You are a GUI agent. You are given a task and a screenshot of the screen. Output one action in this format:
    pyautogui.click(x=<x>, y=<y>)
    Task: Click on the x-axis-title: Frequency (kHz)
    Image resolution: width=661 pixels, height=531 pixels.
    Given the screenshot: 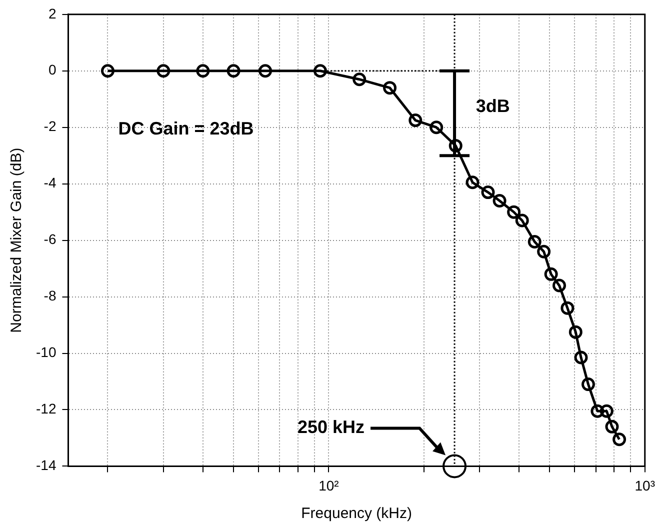 What is the action you would take?
    pyautogui.click(x=356, y=513)
    